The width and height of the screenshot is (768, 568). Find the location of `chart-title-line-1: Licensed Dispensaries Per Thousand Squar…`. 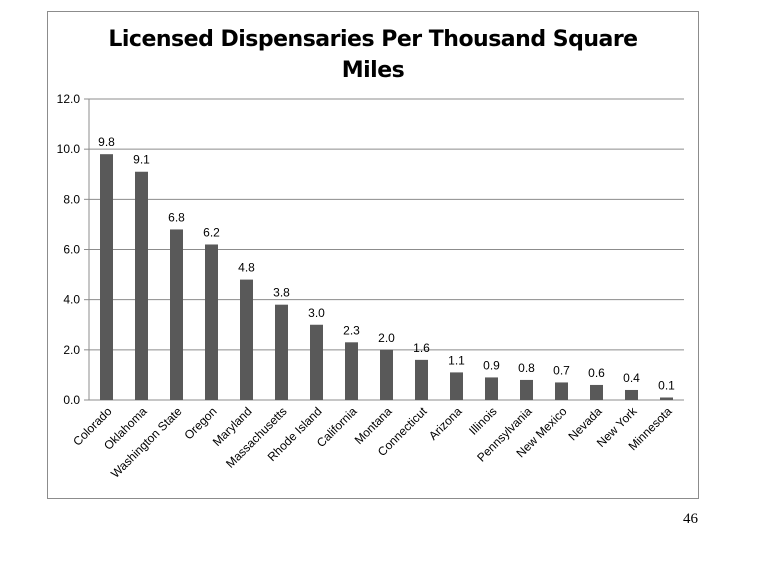

chart-title-line-1: Licensed Dispensaries Per Thousand Squar… is located at coordinates (373, 39).